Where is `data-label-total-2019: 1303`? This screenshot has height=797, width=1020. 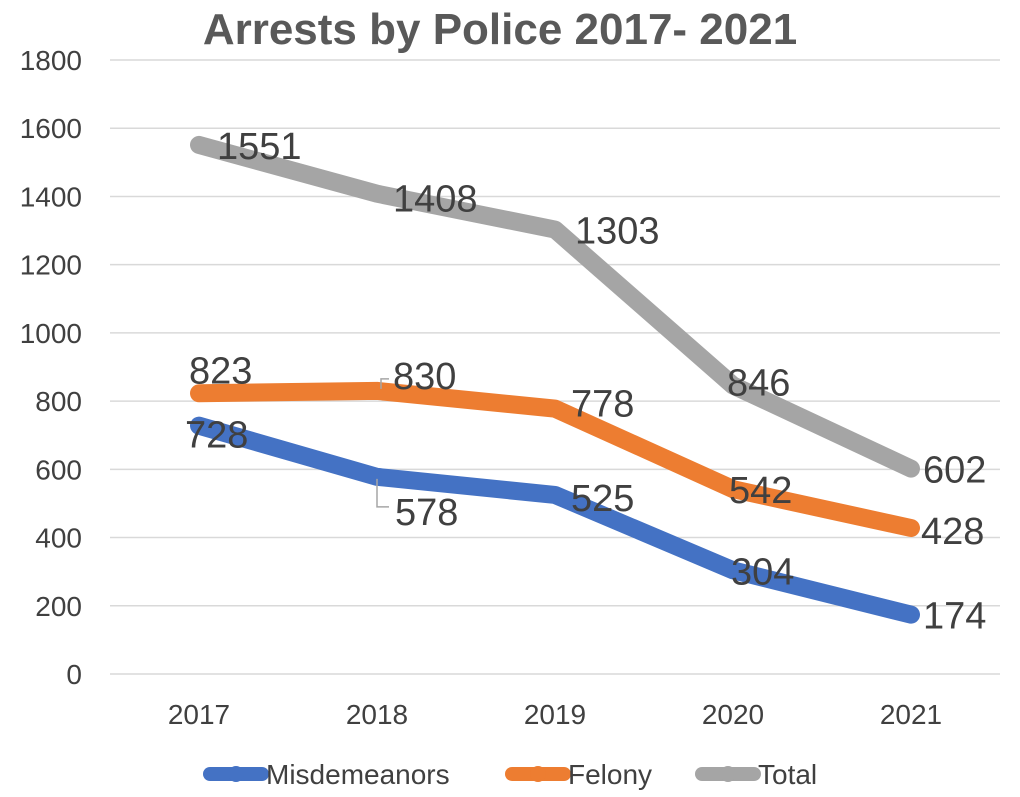 data-label-total-2019: 1303 is located at coordinates (617, 232).